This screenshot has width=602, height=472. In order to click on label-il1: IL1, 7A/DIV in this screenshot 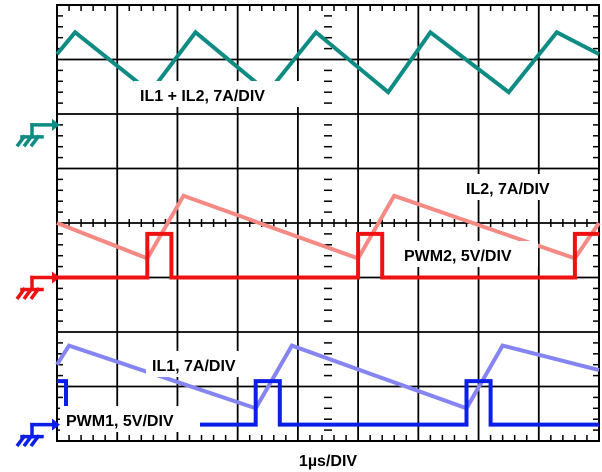, I will do `click(194, 366)`.